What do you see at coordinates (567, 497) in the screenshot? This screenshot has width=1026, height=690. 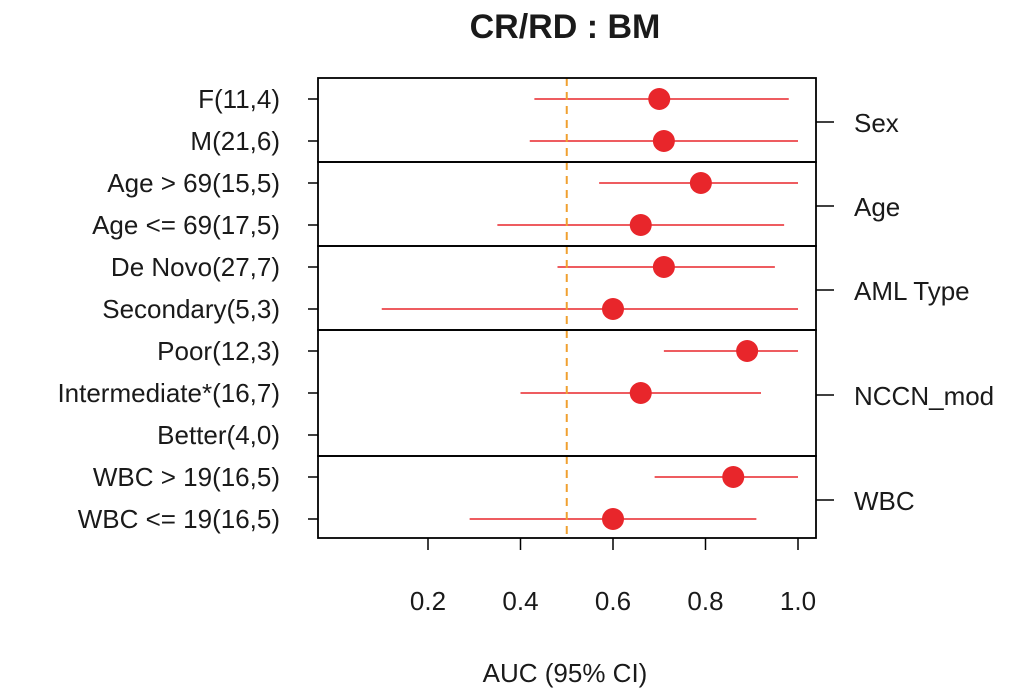 I see `group-panel` at bounding box center [567, 497].